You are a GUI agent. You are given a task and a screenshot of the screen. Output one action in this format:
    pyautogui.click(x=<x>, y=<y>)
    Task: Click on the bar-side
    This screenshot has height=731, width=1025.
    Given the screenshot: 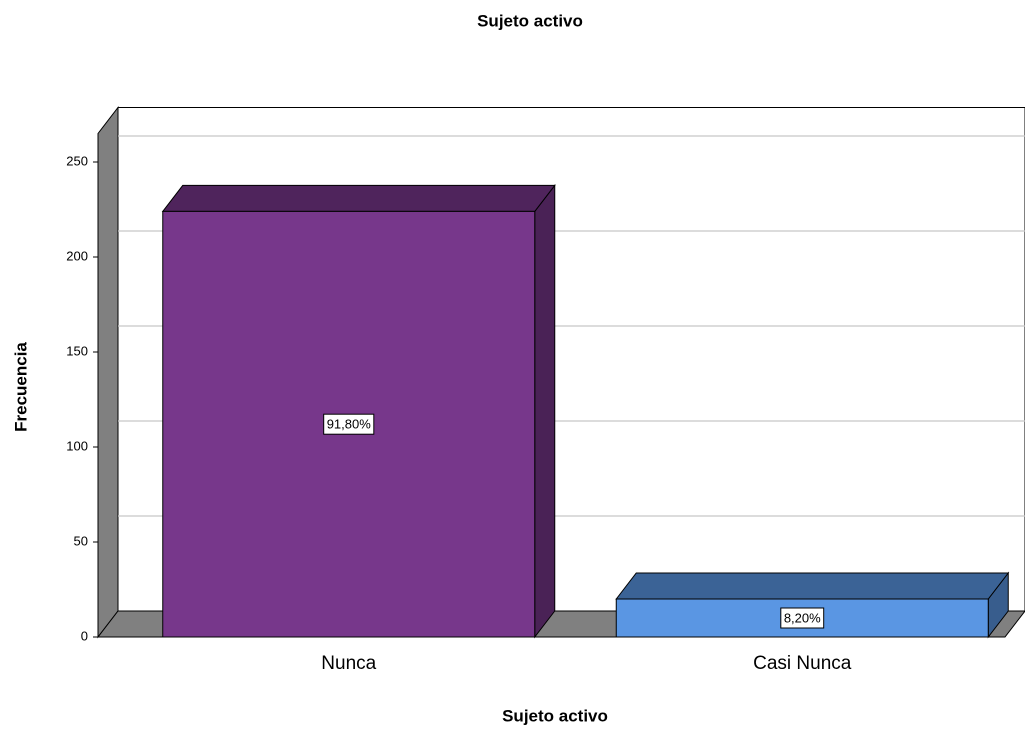 What is the action you would take?
    pyautogui.click(x=545, y=411)
    